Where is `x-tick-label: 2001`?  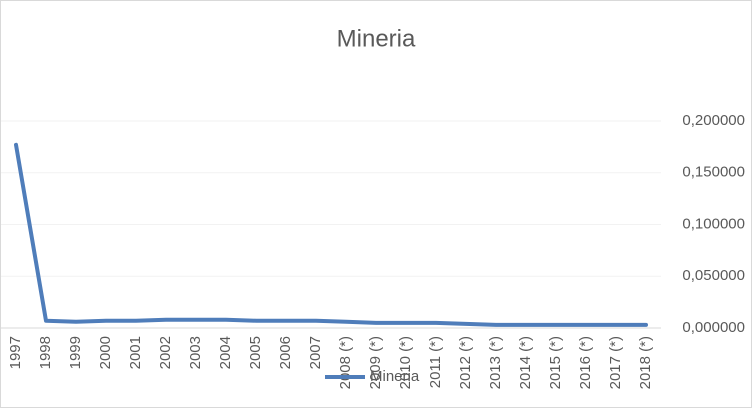
x-tick-label: 2001 is located at coordinates (135, 352).